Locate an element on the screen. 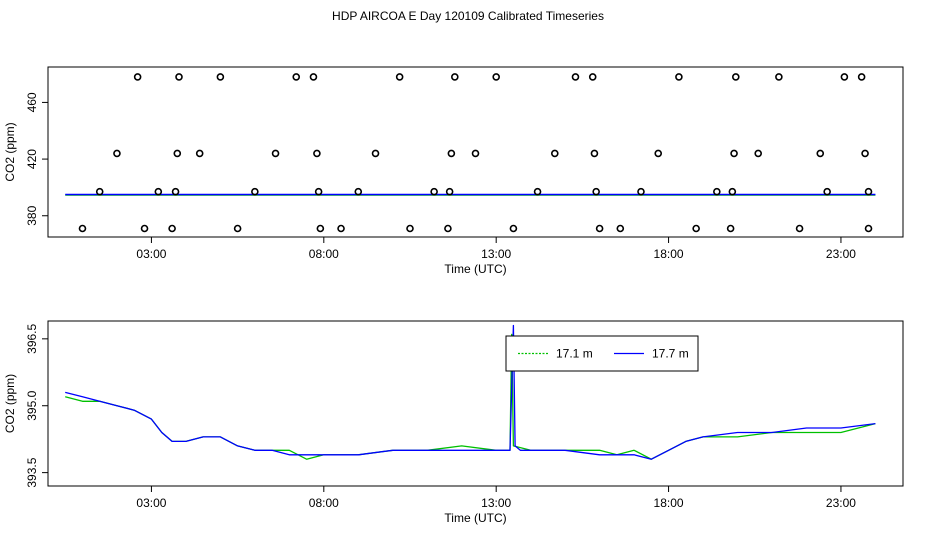 The width and height of the screenshot is (936, 540). y-tick-label: 380 is located at coordinates (32, 215).